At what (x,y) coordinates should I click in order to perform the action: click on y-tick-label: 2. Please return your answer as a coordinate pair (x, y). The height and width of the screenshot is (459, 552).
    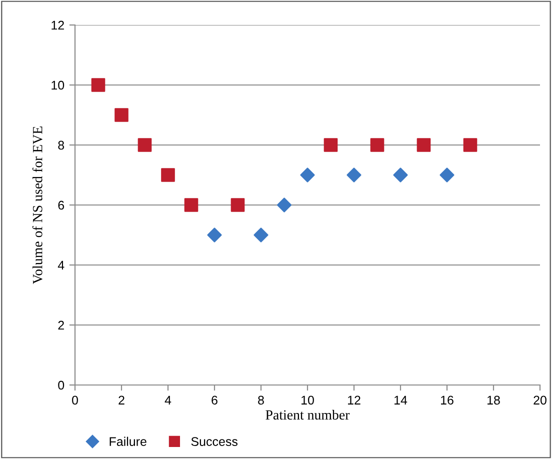
    Looking at the image, I should click on (61, 325).